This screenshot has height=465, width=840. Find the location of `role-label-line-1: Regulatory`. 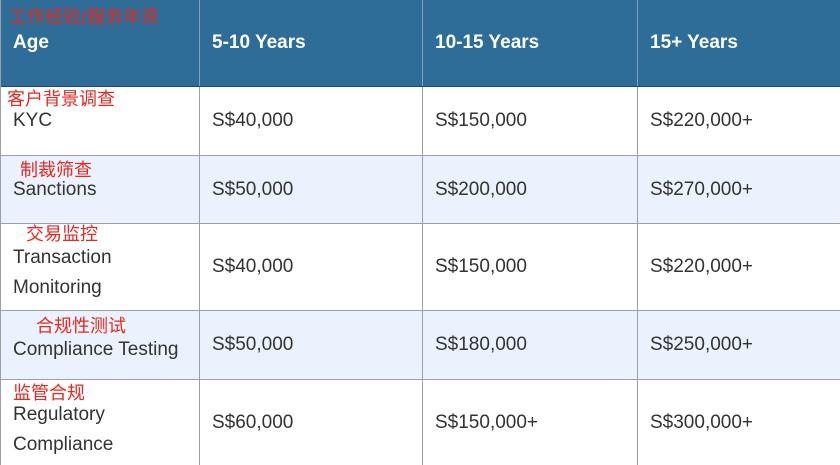

role-label-line-1: Regulatory is located at coordinates (59, 414).